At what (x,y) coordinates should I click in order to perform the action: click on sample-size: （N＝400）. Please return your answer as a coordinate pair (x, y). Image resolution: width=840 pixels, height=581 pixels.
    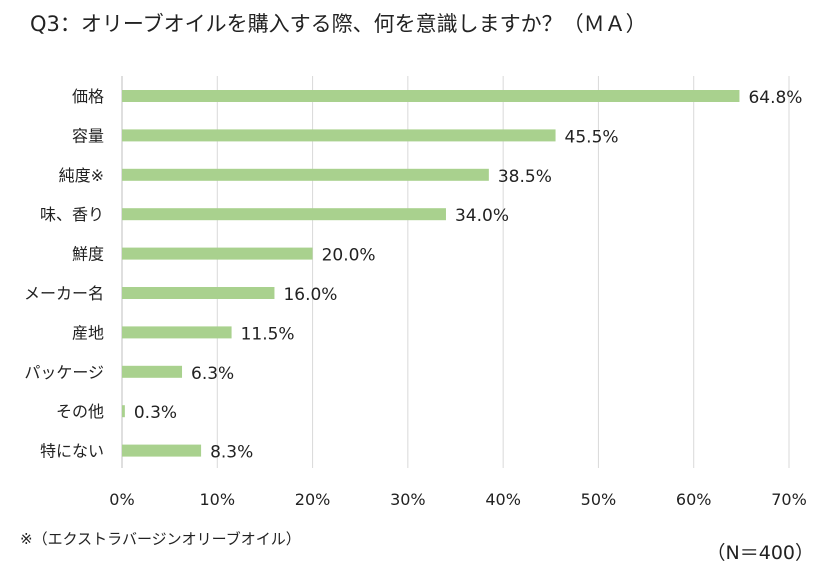
    Looking at the image, I should click on (760, 553).